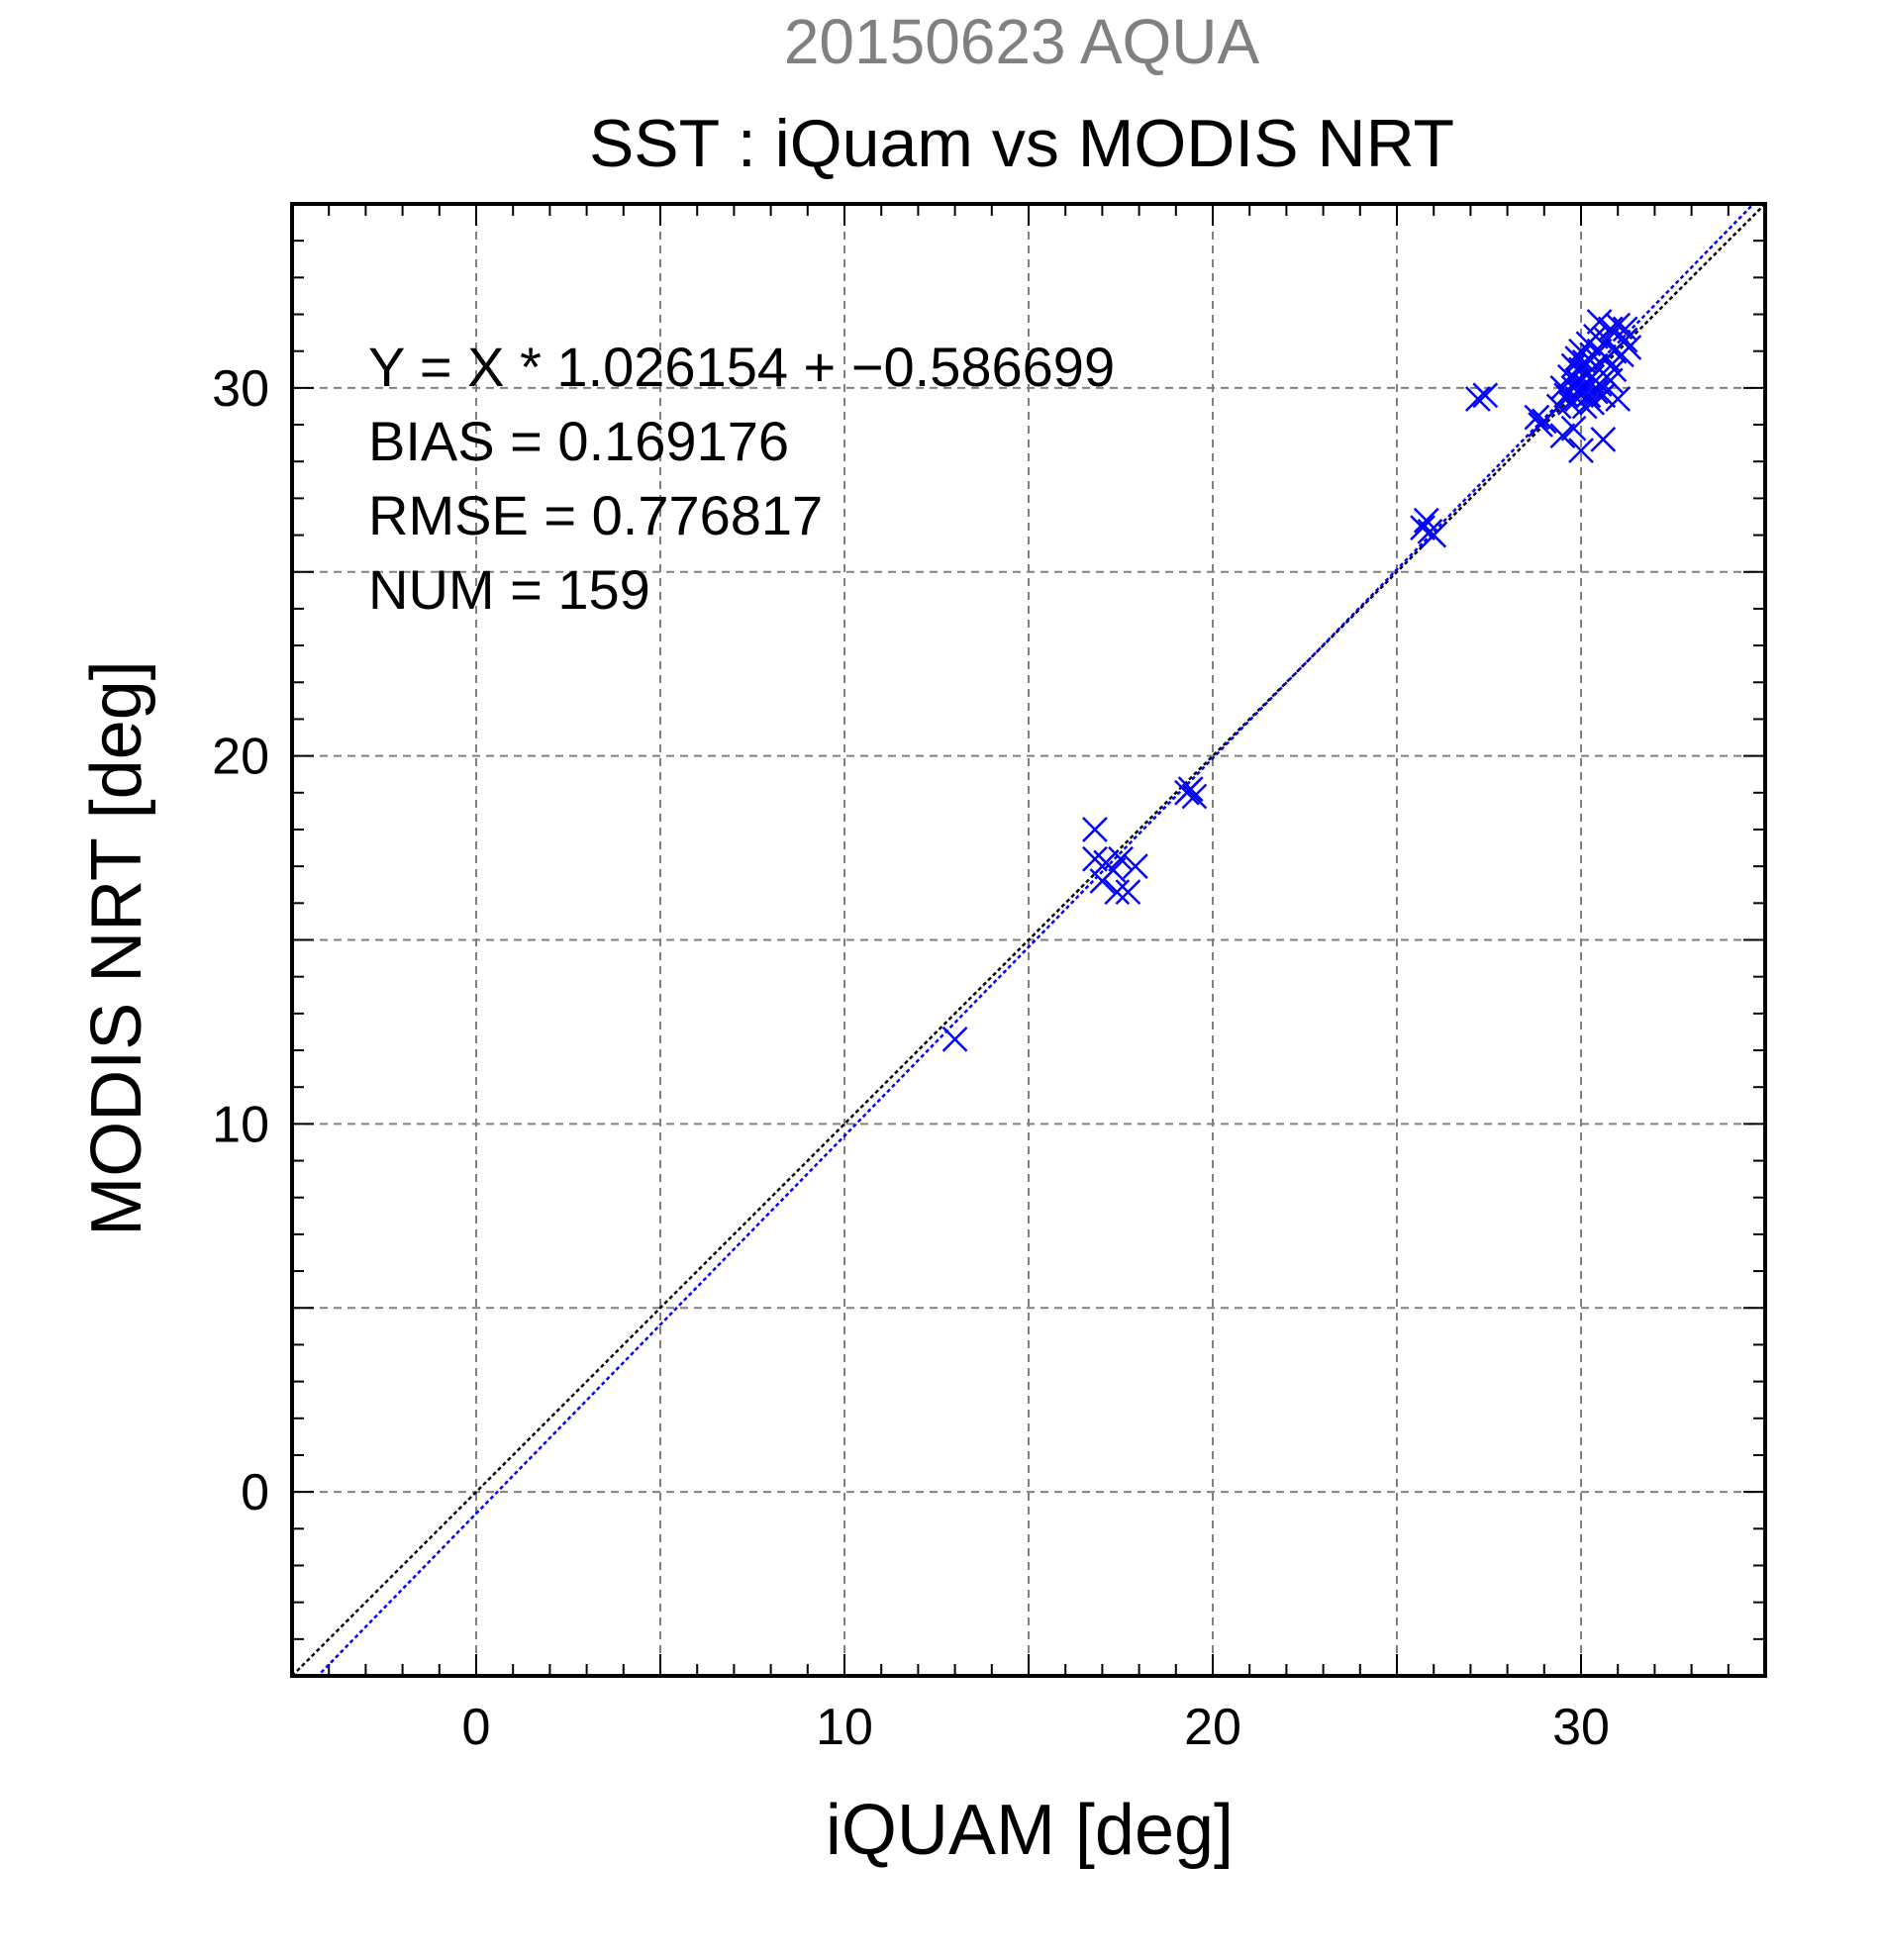 This screenshot has height=1960, width=1881. What do you see at coordinates (241, 1124) in the screenshot?
I see `y-tick-label: 10` at bounding box center [241, 1124].